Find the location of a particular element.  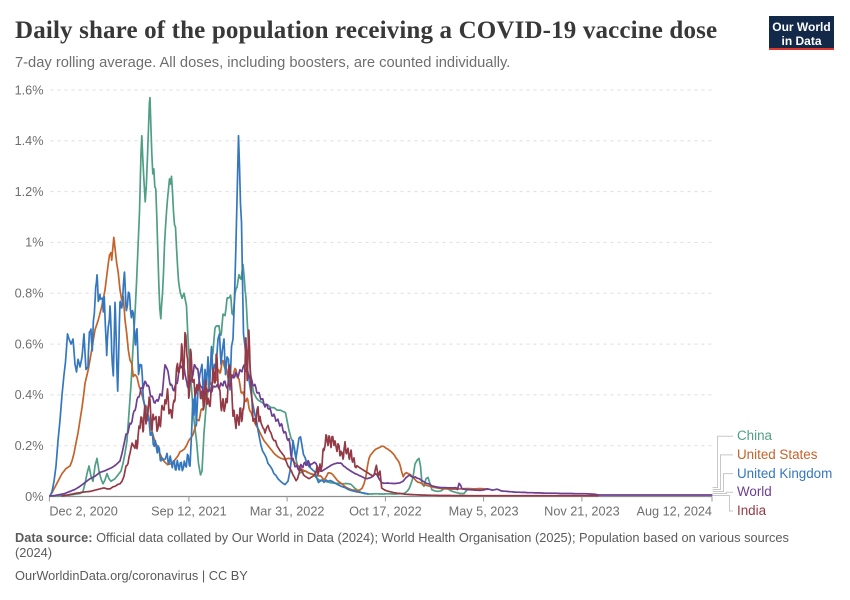

svg-text: 1.6% is located at coordinates (29, 90).